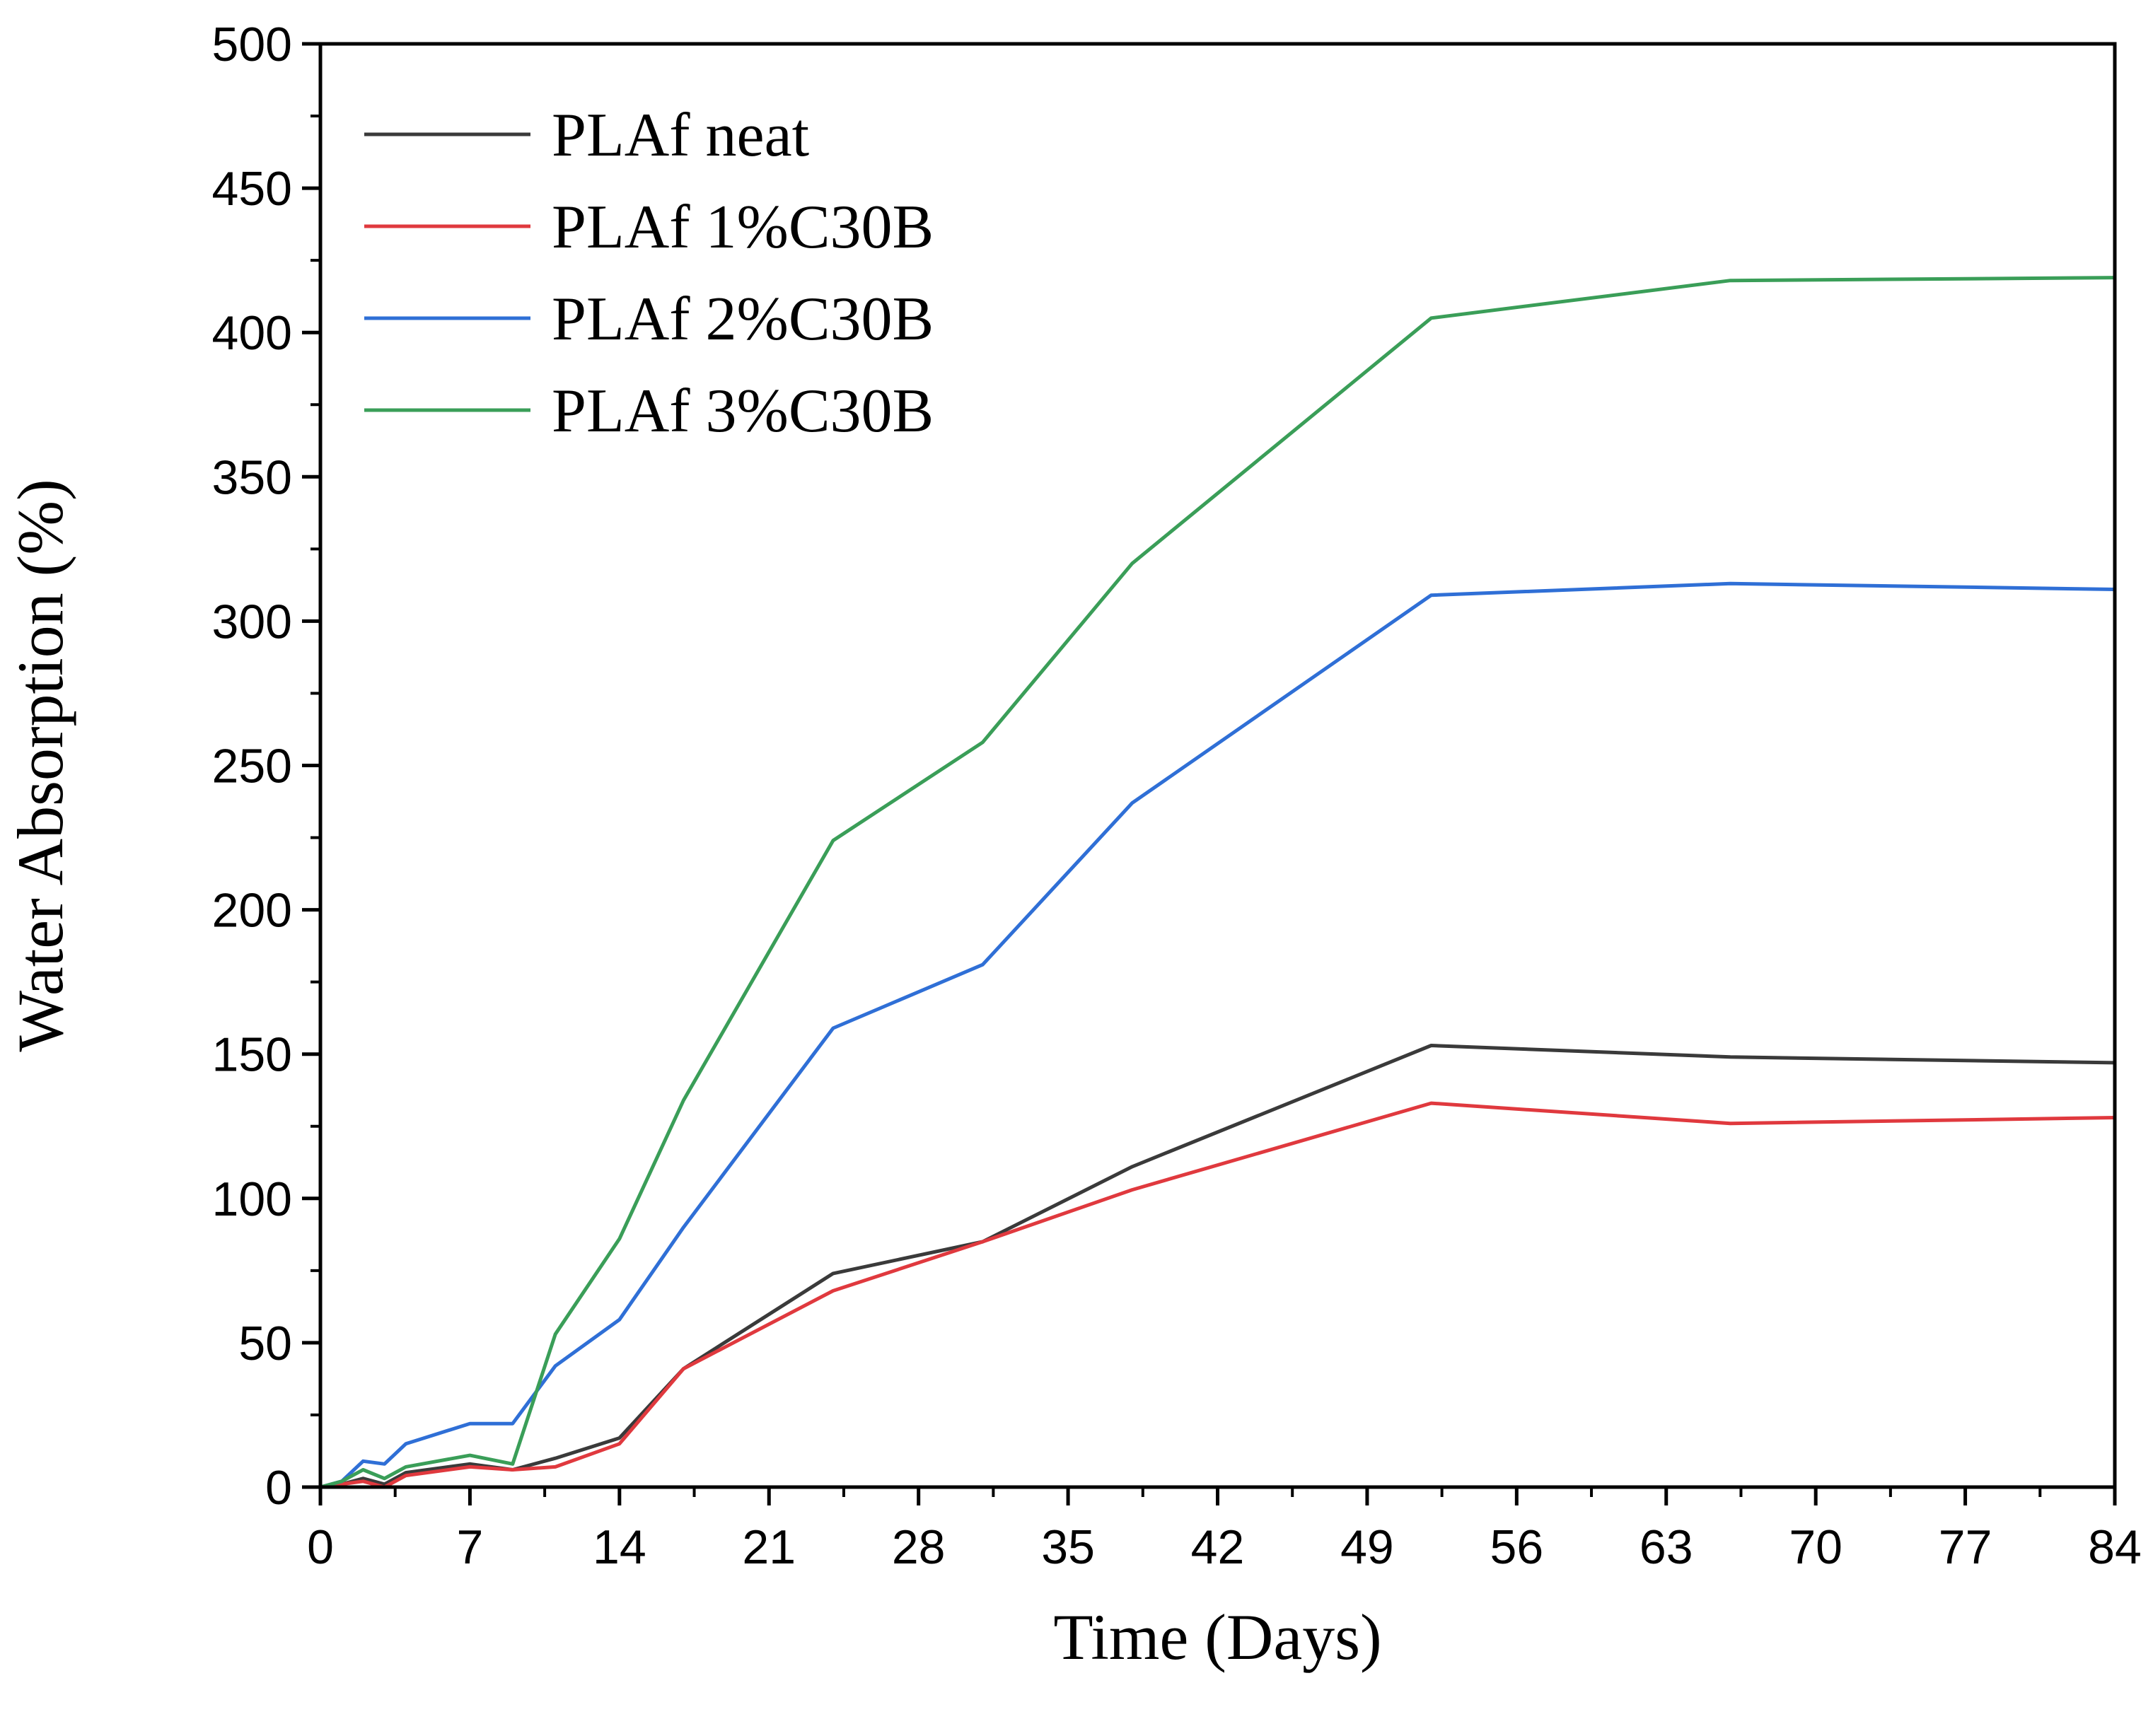  I want to click on x-axis-title: Time (Days), so click(1217, 1637).